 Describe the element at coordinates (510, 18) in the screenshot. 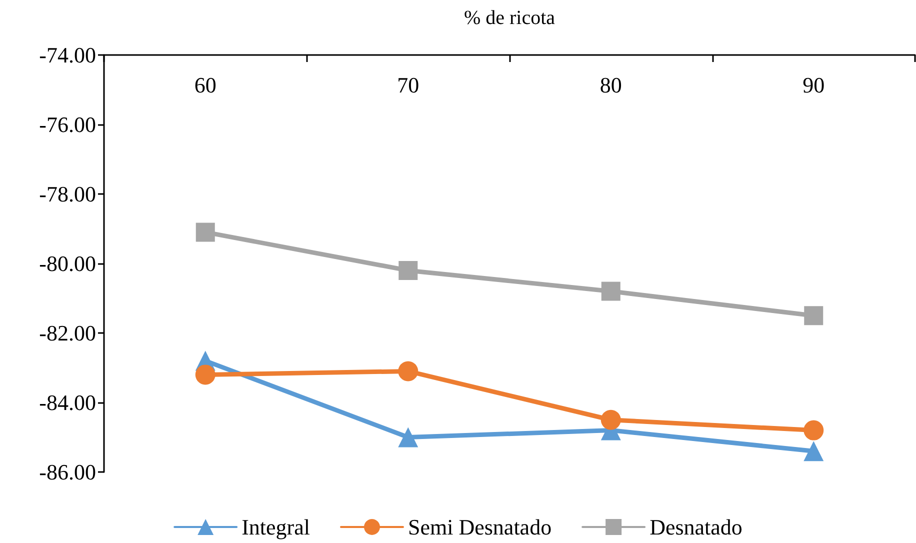

I see `x-axis-title: % de ricota` at that location.